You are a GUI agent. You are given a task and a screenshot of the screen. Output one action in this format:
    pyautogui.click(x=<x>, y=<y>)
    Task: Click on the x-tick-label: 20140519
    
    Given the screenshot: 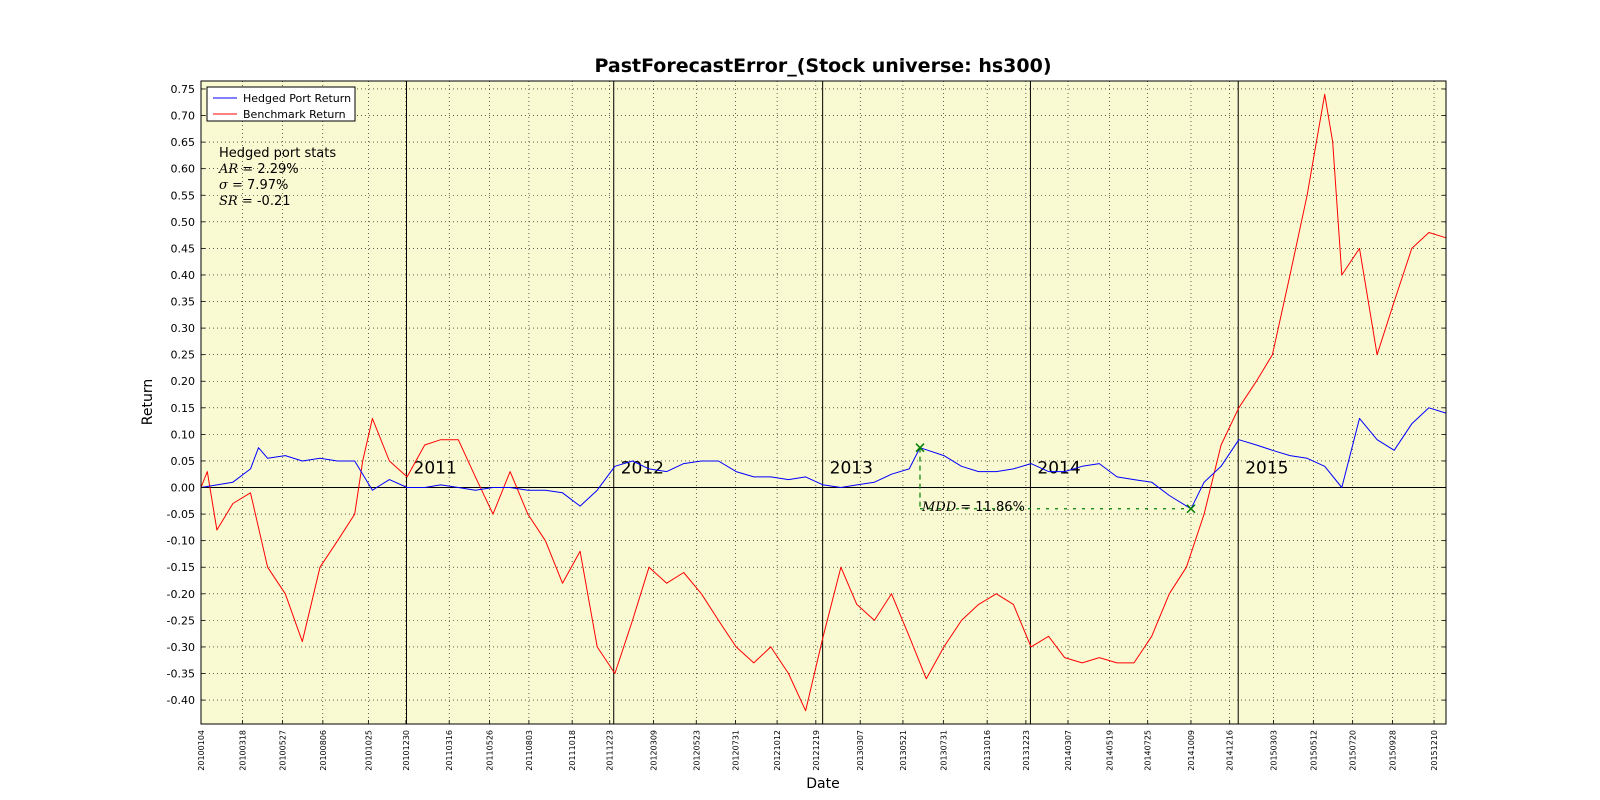 What is the action you would take?
    pyautogui.click(x=1110, y=750)
    